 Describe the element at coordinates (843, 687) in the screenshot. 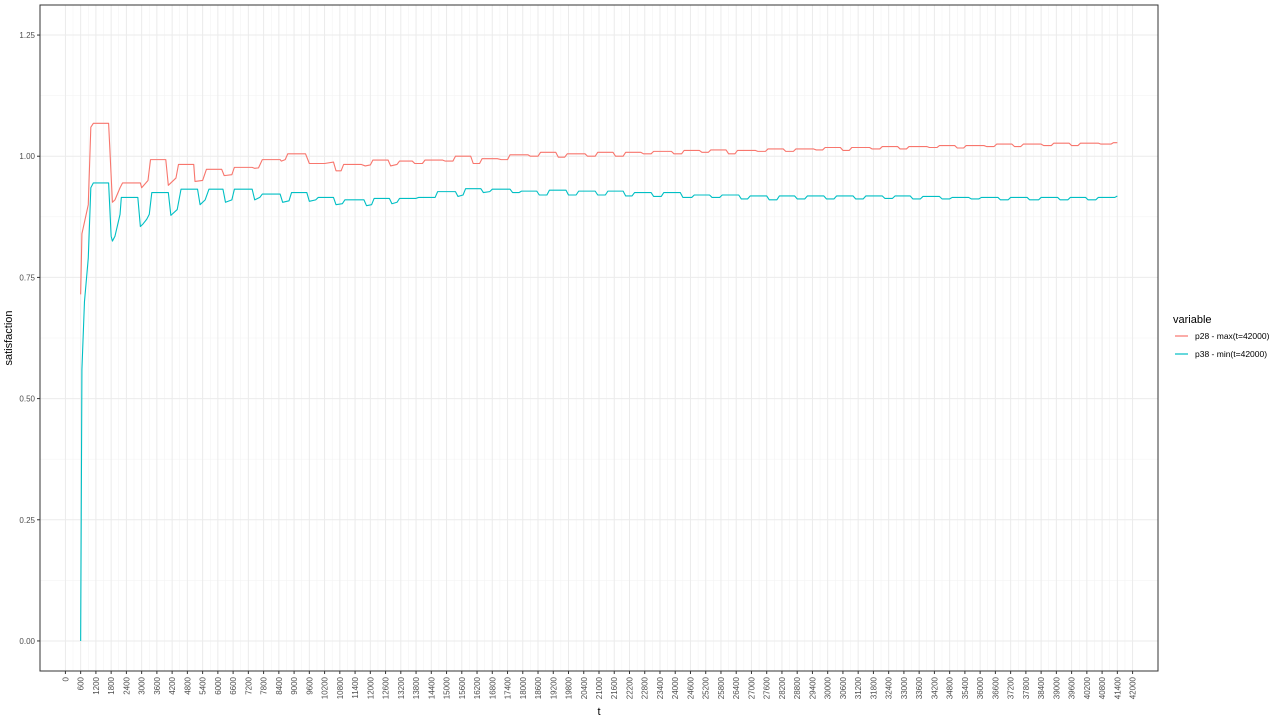

I see `x-tick-label: 30600` at that location.